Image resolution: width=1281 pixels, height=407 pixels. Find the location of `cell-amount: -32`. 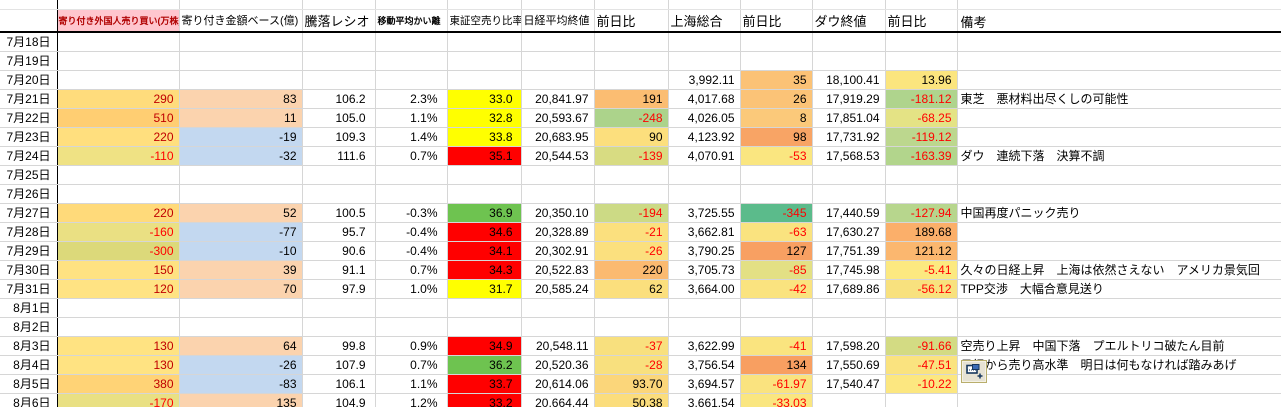

cell-amount: -32 is located at coordinates (241, 156).